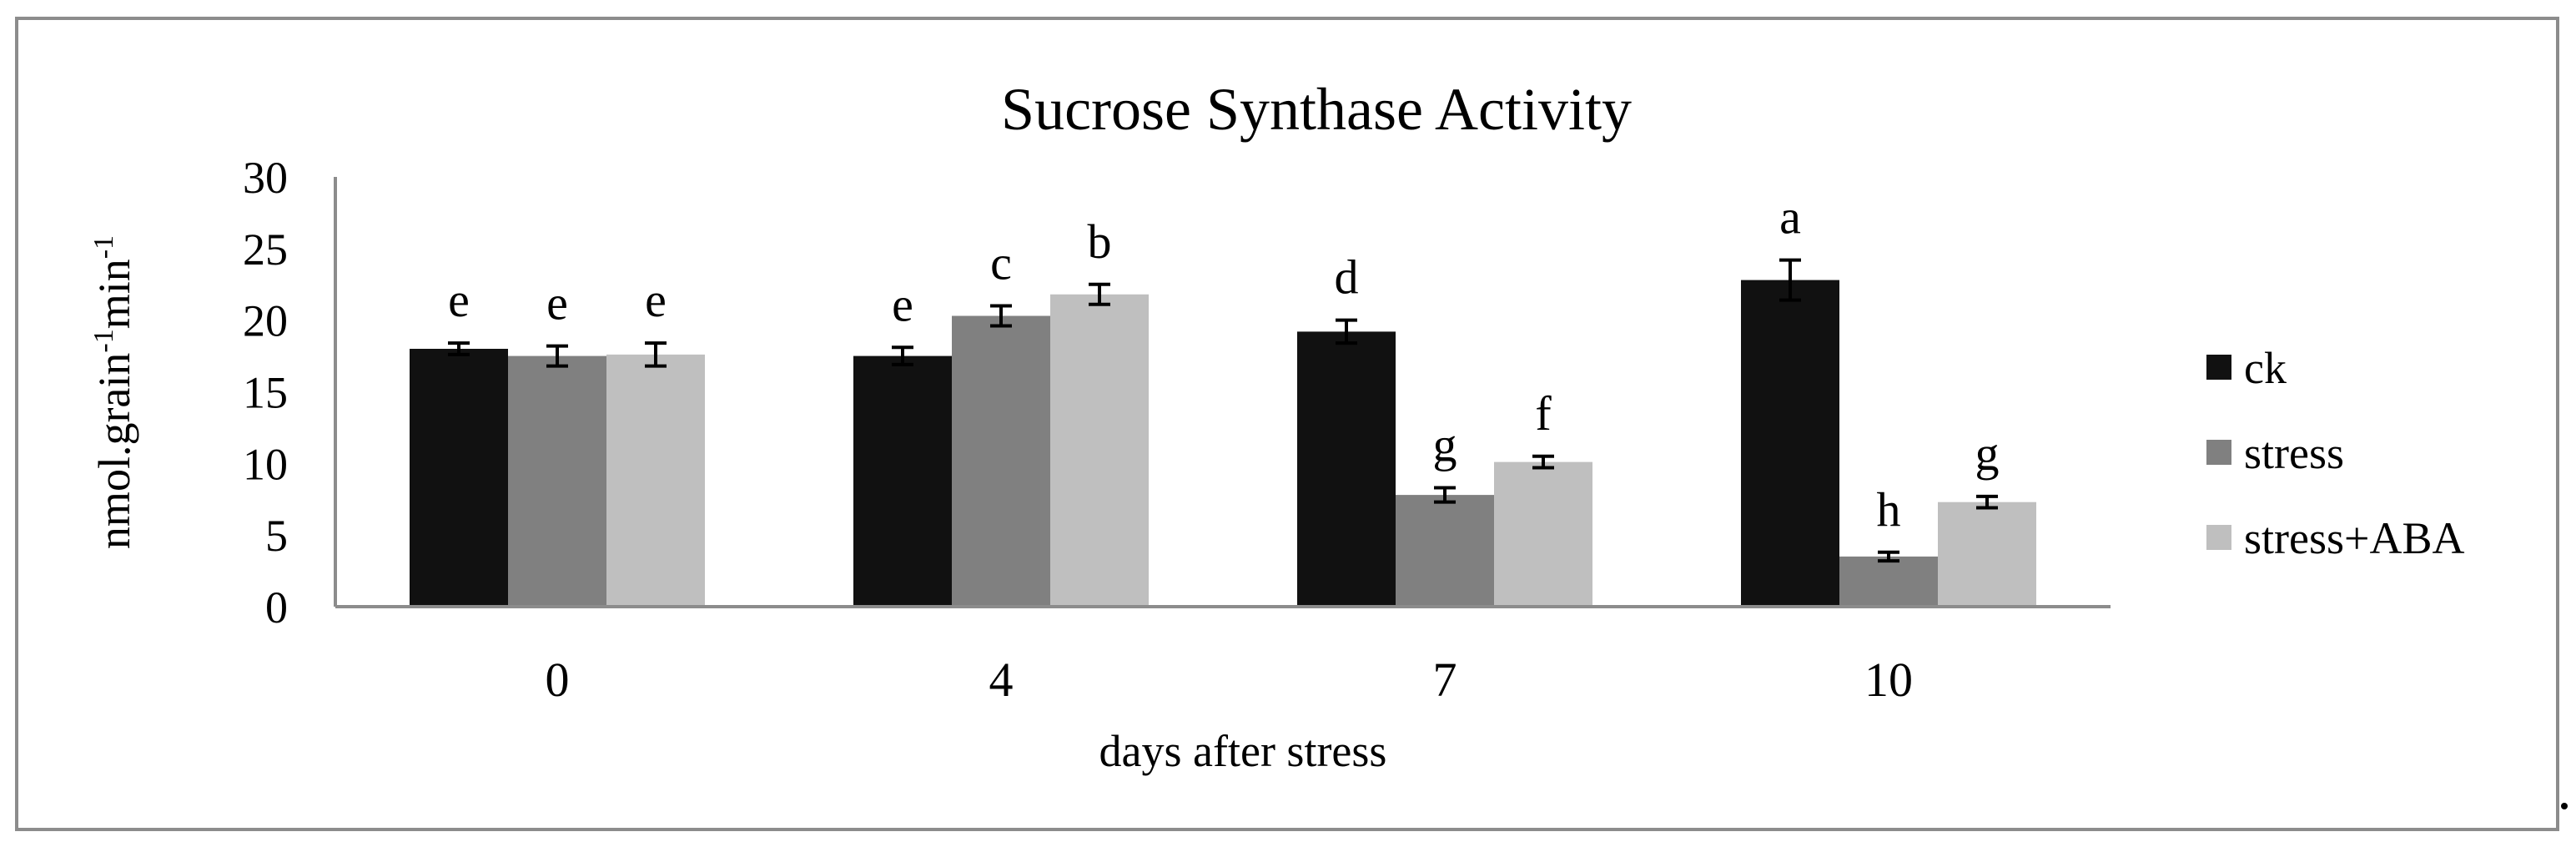 This screenshot has width=2576, height=852. What do you see at coordinates (2265, 368) in the screenshot?
I see `legend-label: ck` at bounding box center [2265, 368].